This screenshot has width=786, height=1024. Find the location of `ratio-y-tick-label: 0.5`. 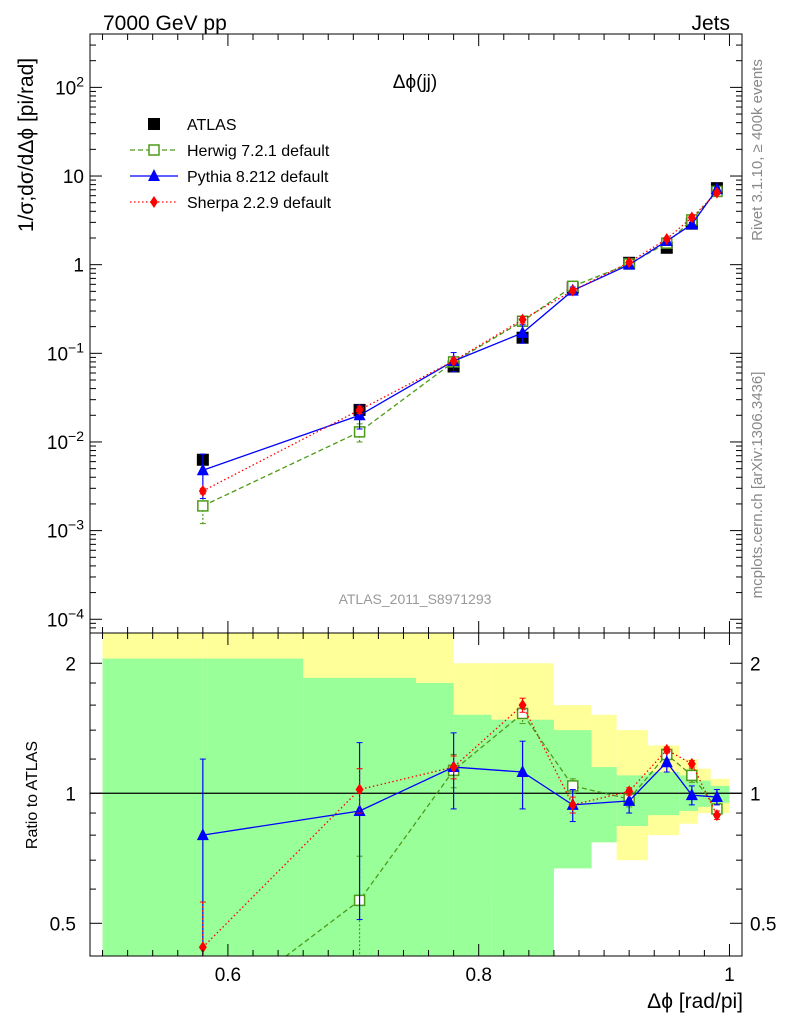

ratio-y-tick-label: 0.5 is located at coordinates (63, 924).